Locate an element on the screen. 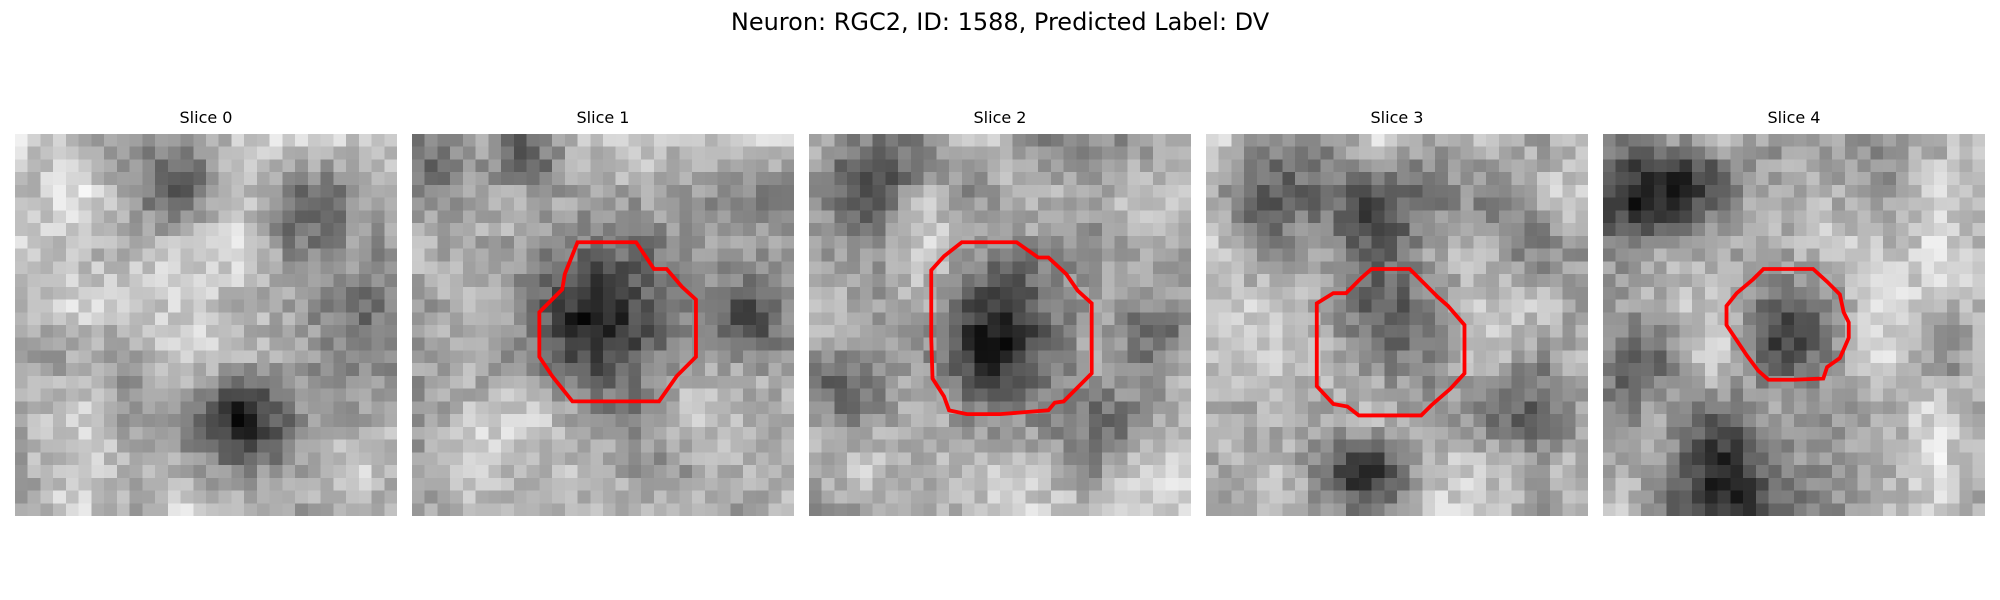  slice-panel-4: Slice 4 is located at coordinates (1794, 312).